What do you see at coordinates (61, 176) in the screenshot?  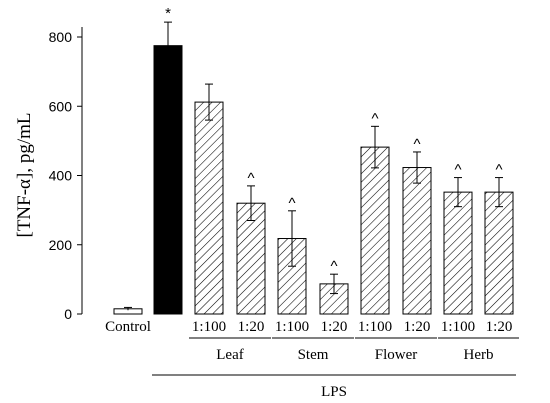 I see `y-tick-label: 400` at bounding box center [61, 176].